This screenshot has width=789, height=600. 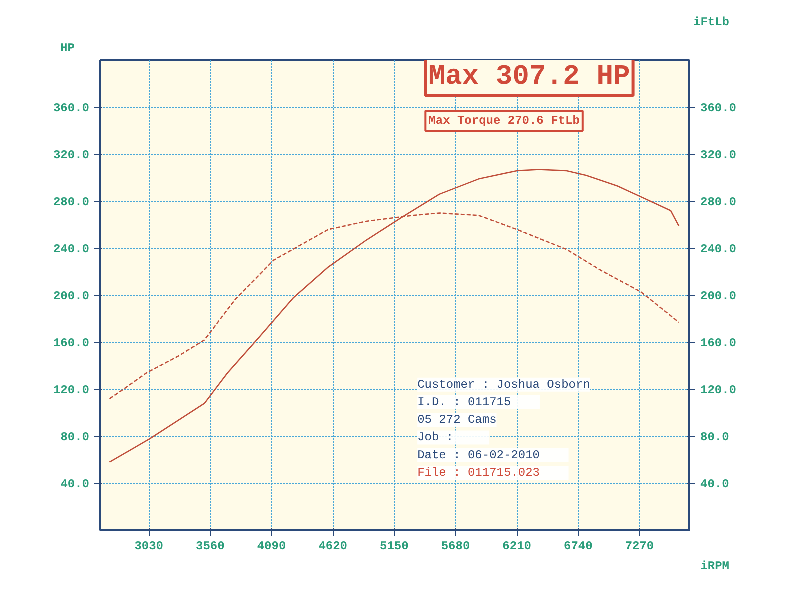 I want to click on annotation: Max 307.2 HP, so click(x=529, y=77).